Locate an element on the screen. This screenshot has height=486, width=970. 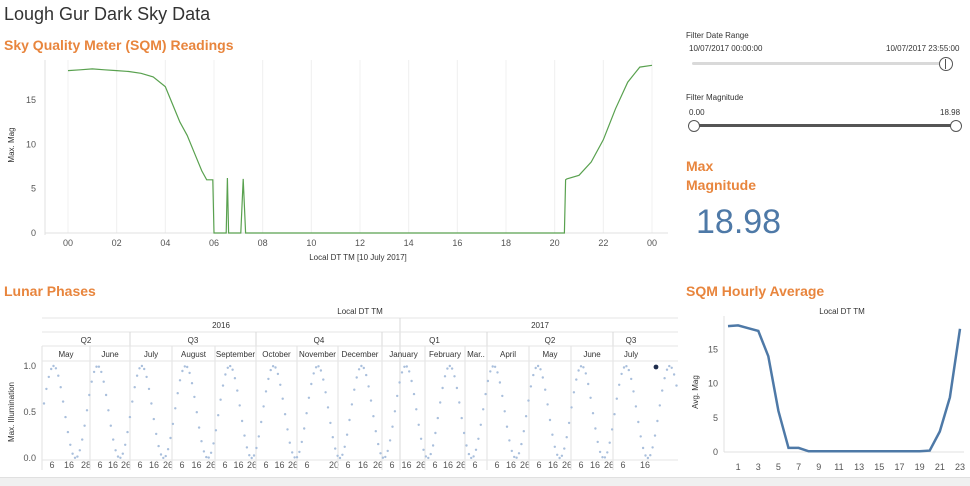
magnitude-max: 18.98 is located at coordinates (950, 112).